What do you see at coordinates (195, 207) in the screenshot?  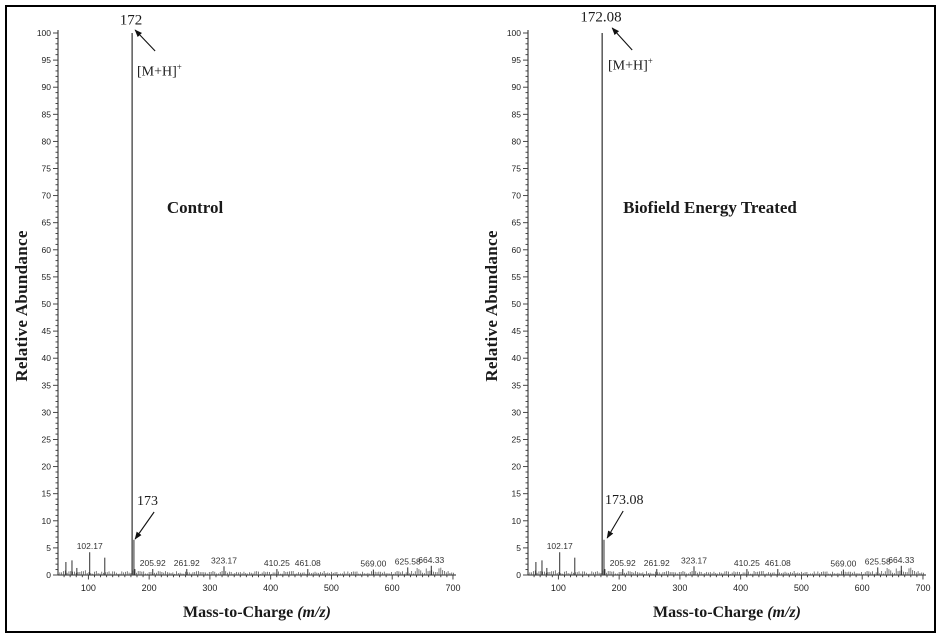 I see `panel-title: Control` at bounding box center [195, 207].